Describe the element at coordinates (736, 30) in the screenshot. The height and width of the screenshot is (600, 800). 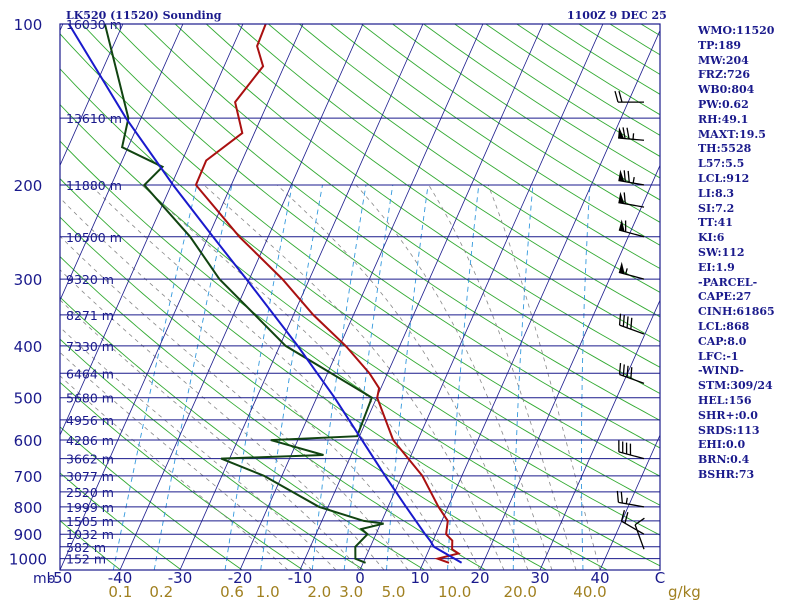
I see `index-item: WMO:11520` at that location.